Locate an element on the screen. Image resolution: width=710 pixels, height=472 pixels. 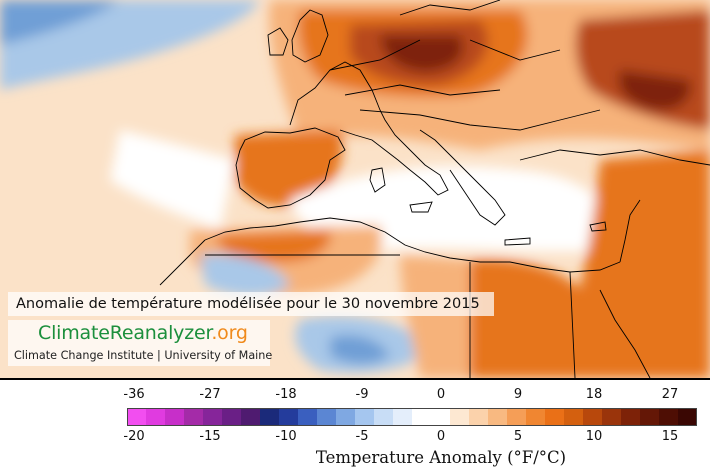
coastline-balkans is located at coordinates (462, 177).